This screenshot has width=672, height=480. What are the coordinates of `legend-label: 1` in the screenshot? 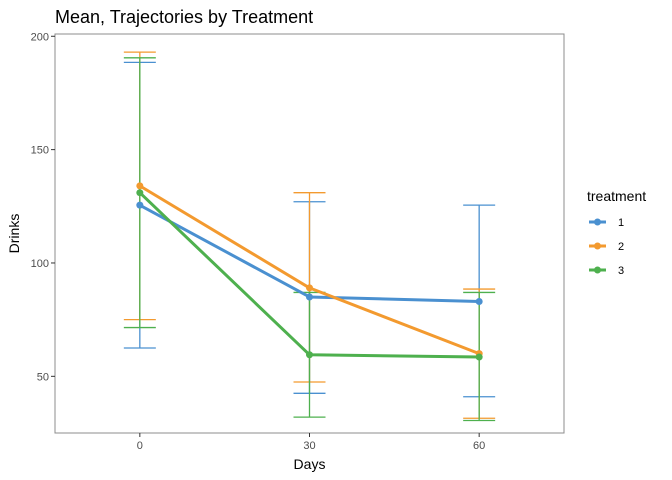 It's located at (621, 223).